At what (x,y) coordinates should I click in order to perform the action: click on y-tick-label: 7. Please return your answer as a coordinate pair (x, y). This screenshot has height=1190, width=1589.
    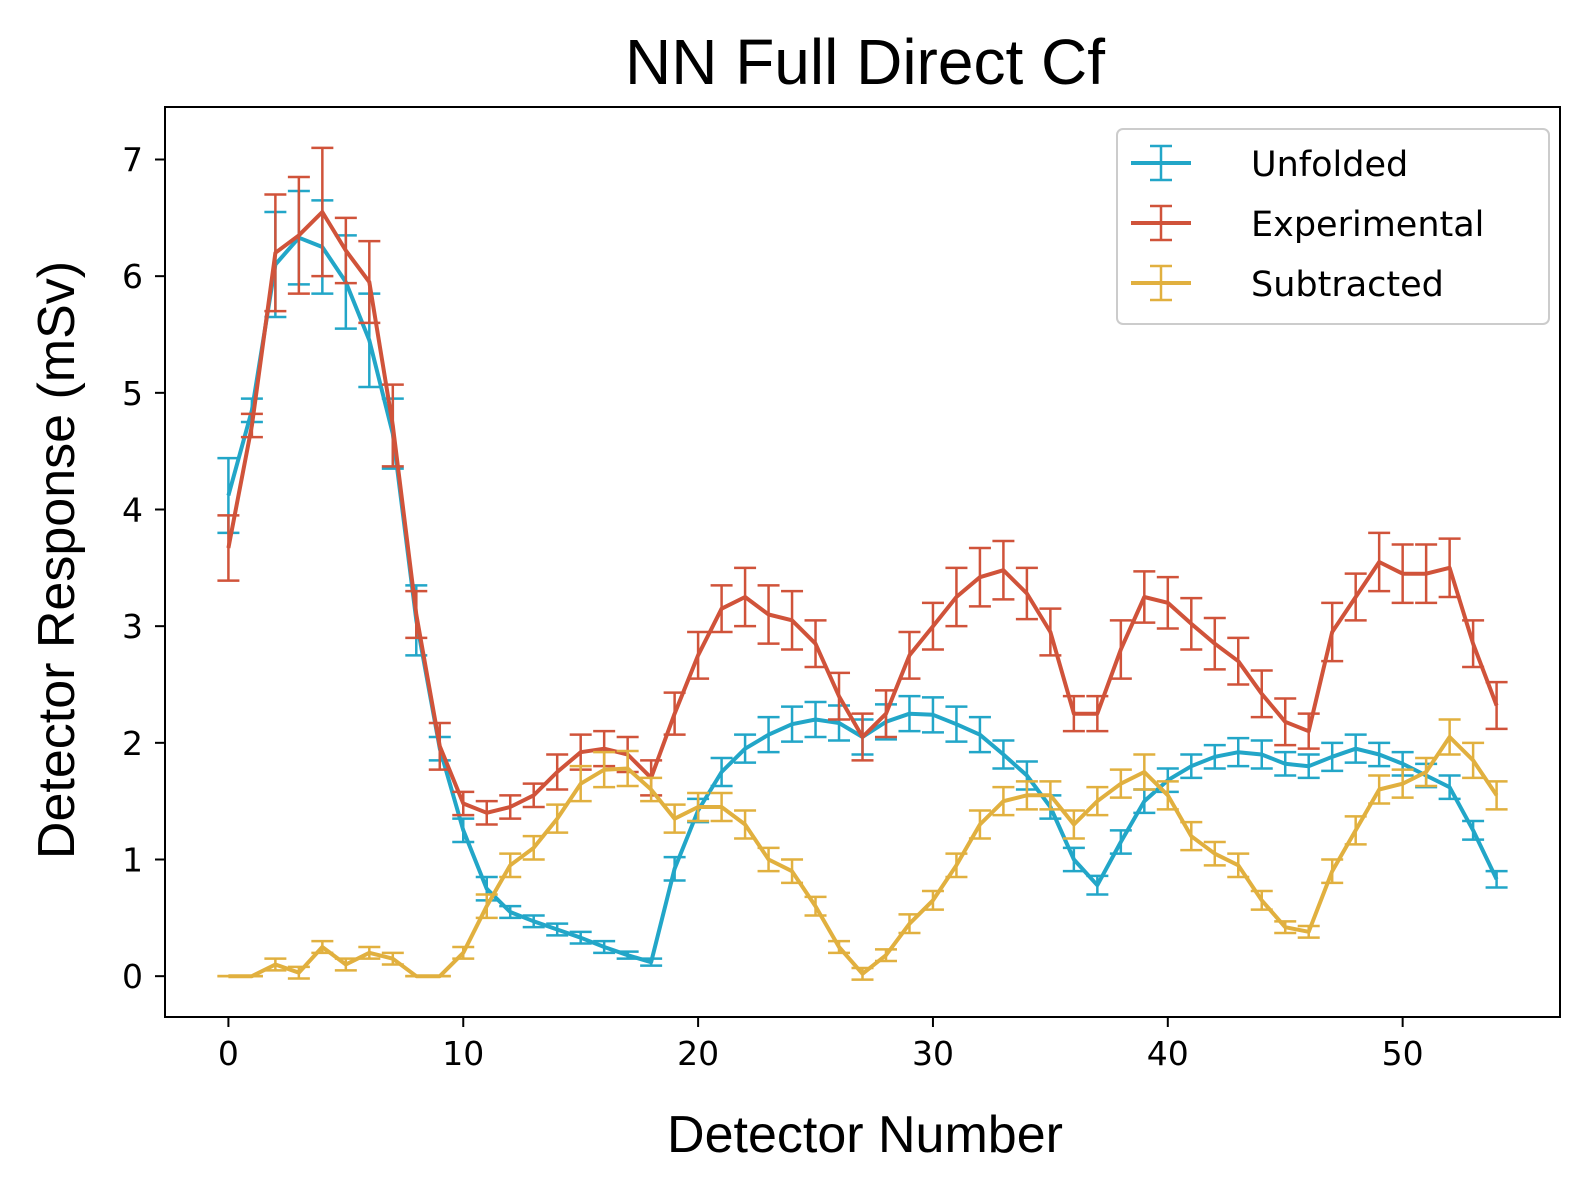
    Looking at the image, I should click on (132, 160).